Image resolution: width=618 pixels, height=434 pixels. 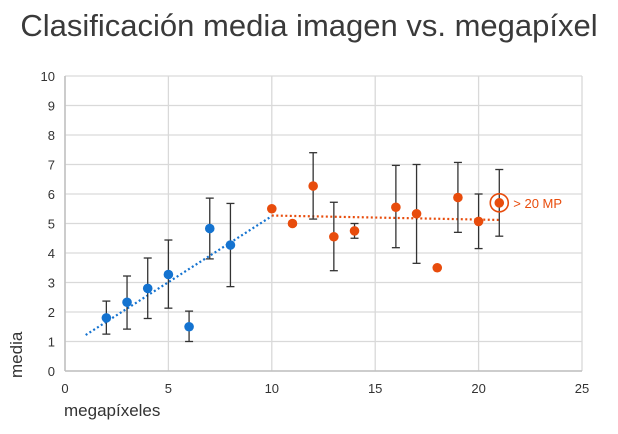 What do you see at coordinates (51, 342) in the screenshot?
I see `y-tick-label: 1` at bounding box center [51, 342].